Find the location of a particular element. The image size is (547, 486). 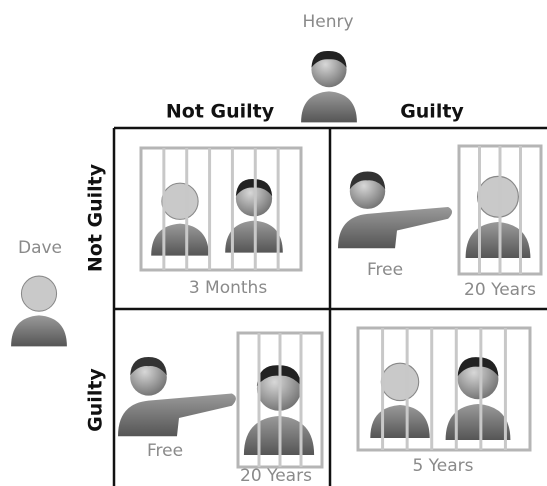

row-player: Dave is located at coordinates (40, 248).